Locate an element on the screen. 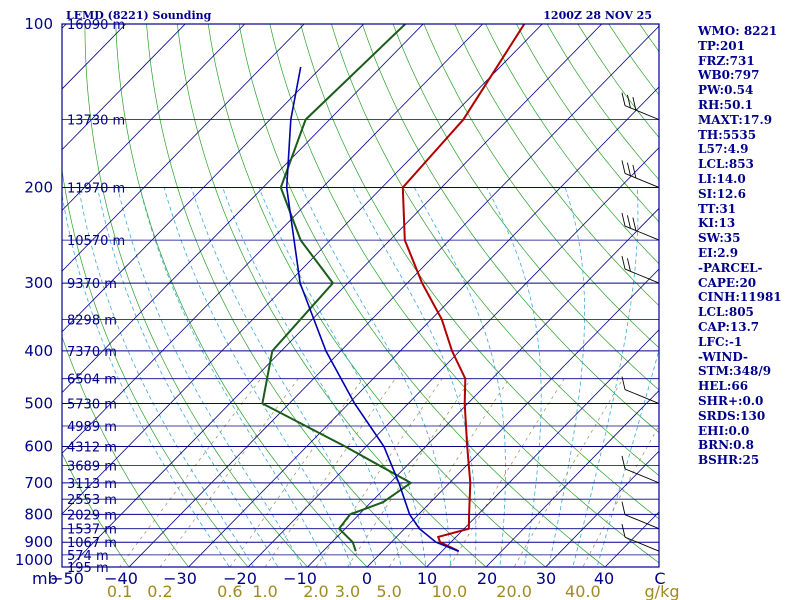 This screenshot has height=600, width=800. mixing-ratio-label: 0.2 is located at coordinates (159, 591).